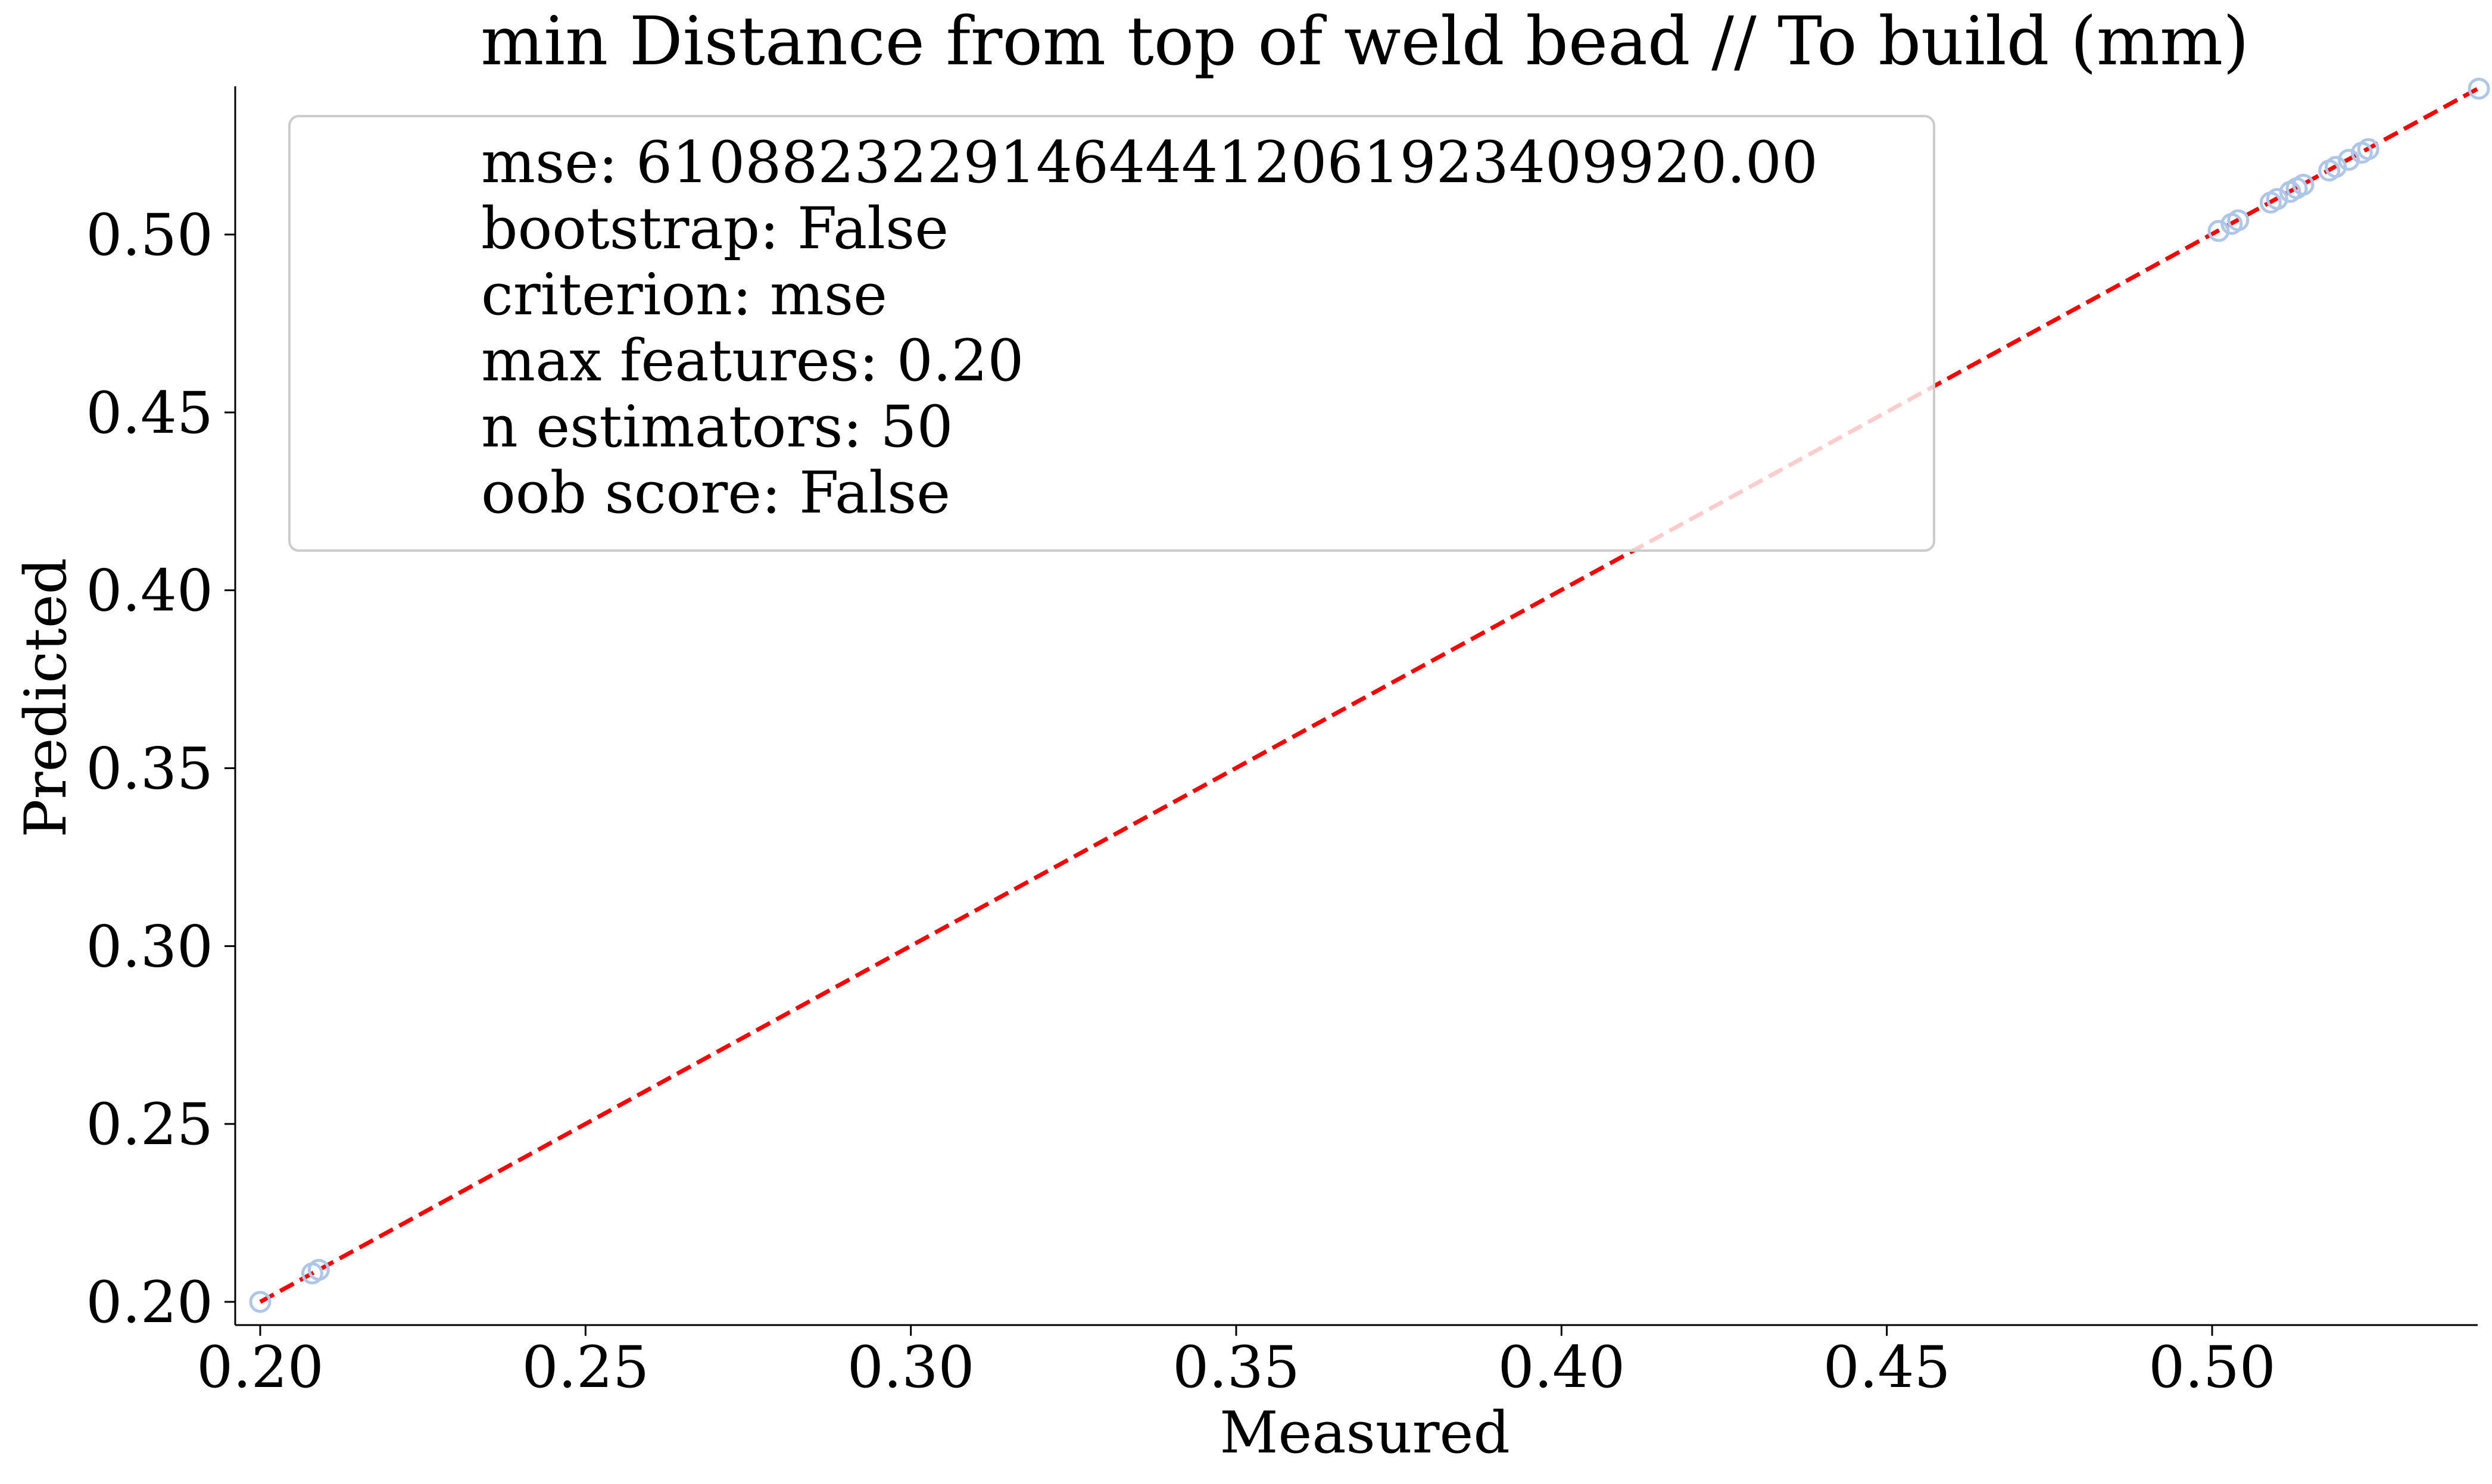 This screenshot has height=1484, width=2492. What do you see at coordinates (149, 1125) in the screenshot?
I see `y-tick-label: 0.25` at bounding box center [149, 1125].